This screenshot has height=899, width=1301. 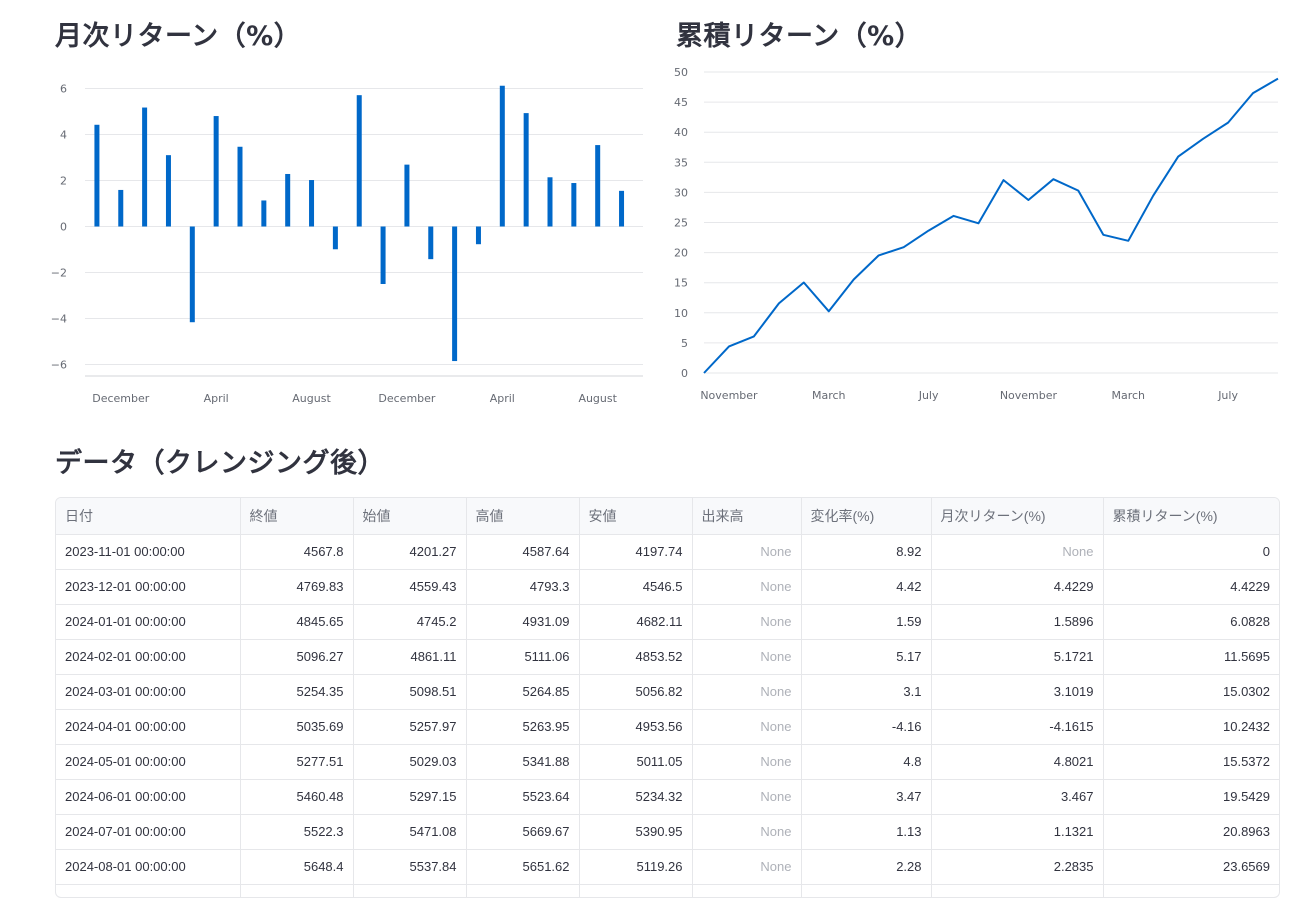 I want to click on table-cell: 11.5695, so click(x=1191, y=657).